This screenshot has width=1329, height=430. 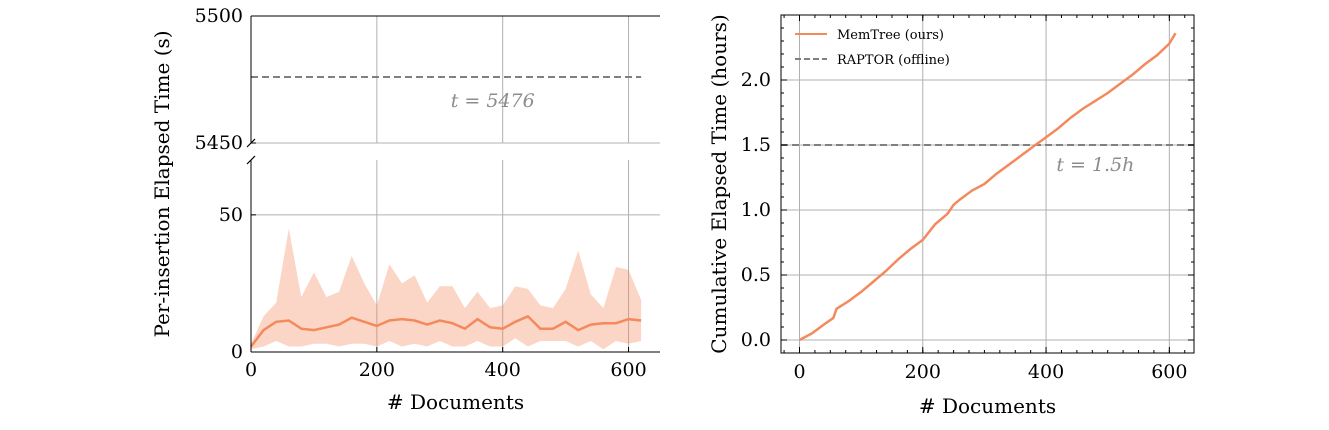 I want to click on left-reference-label: t = 5476, so click(x=493, y=101).